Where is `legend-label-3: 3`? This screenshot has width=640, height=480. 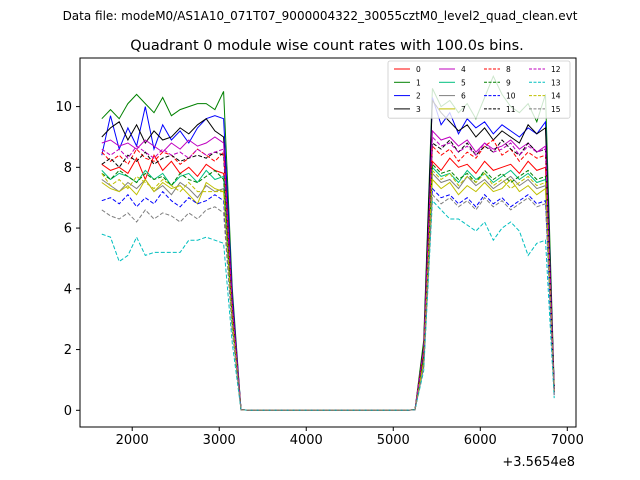
legend-label-3: 3 is located at coordinates (418, 109).